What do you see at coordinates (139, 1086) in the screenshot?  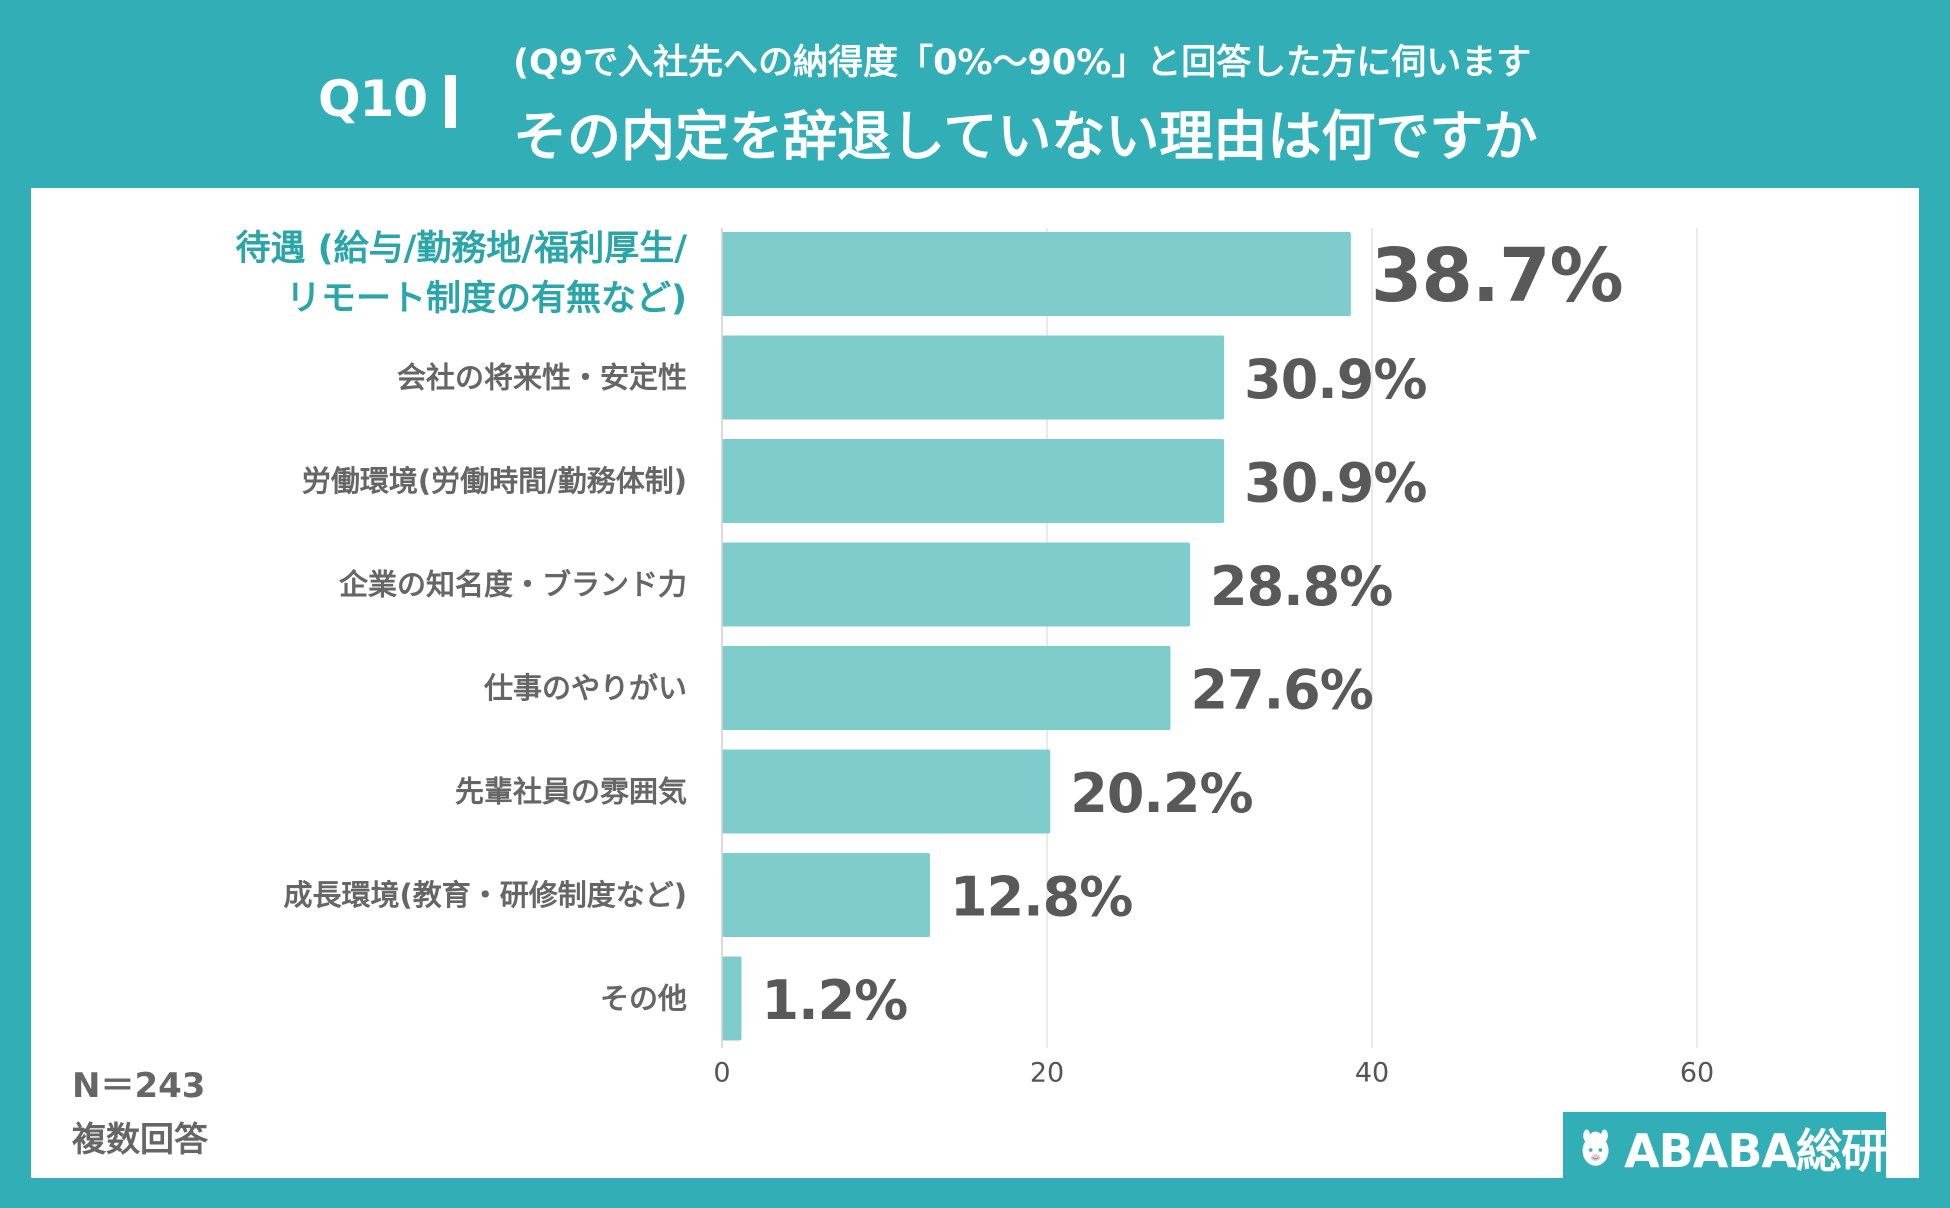 I see `sample-size: N＝243` at bounding box center [139, 1086].